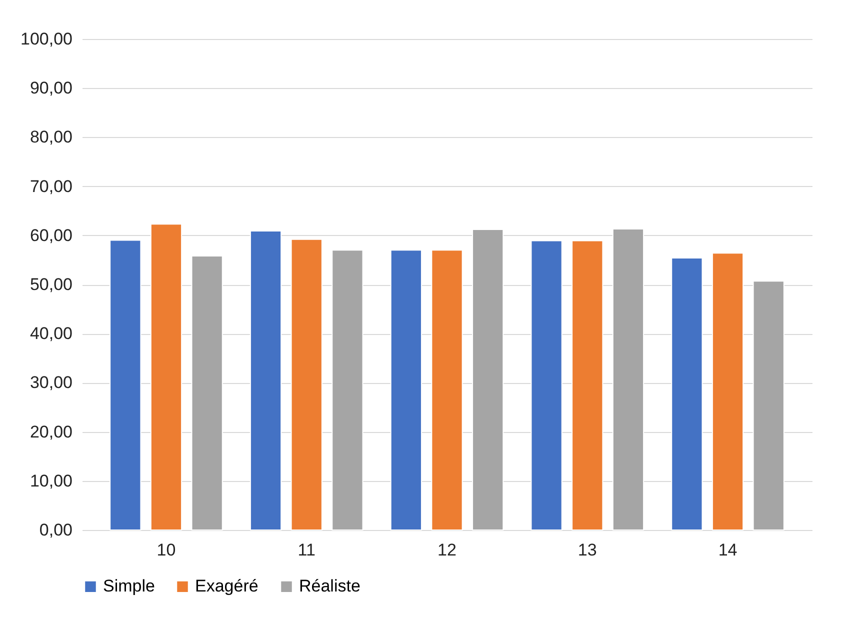 This screenshot has height=642, width=867. I want to click on y-tick-label: 70,00, so click(51, 186).